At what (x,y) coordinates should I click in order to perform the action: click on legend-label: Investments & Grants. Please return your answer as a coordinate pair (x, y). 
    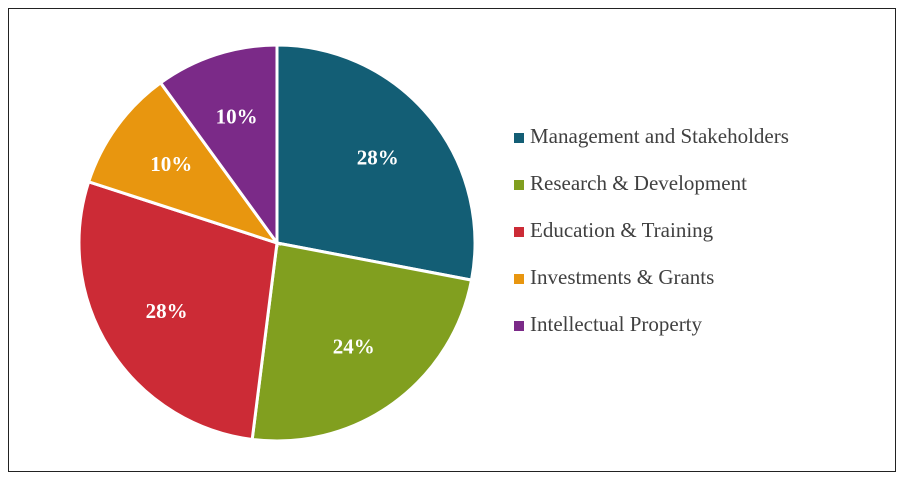
    Looking at the image, I should click on (622, 277).